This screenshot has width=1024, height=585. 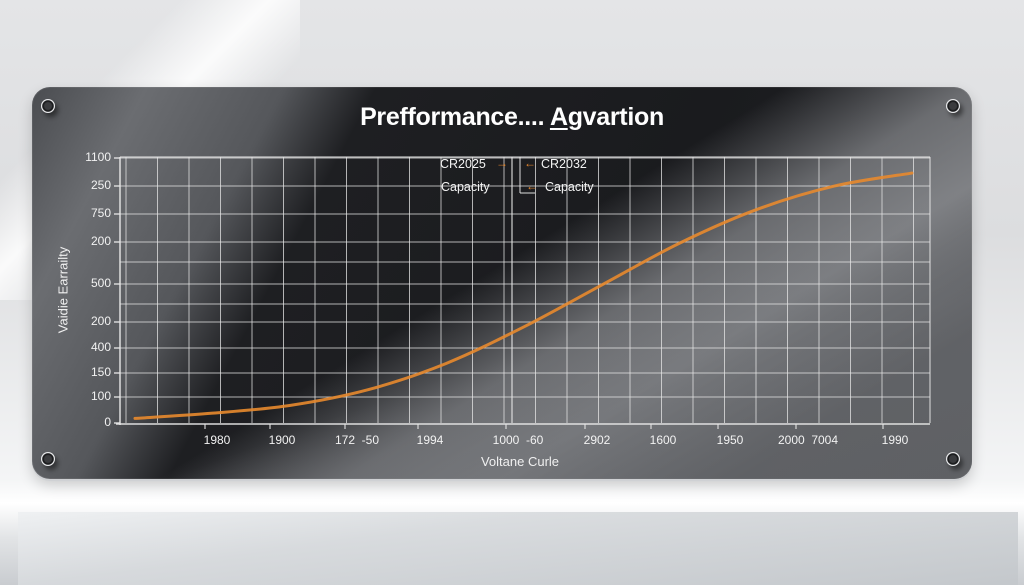 What do you see at coordinates (100, 347) in the screenshot?
I see `y-tick-label: 400` at bounding box center [100, 347].